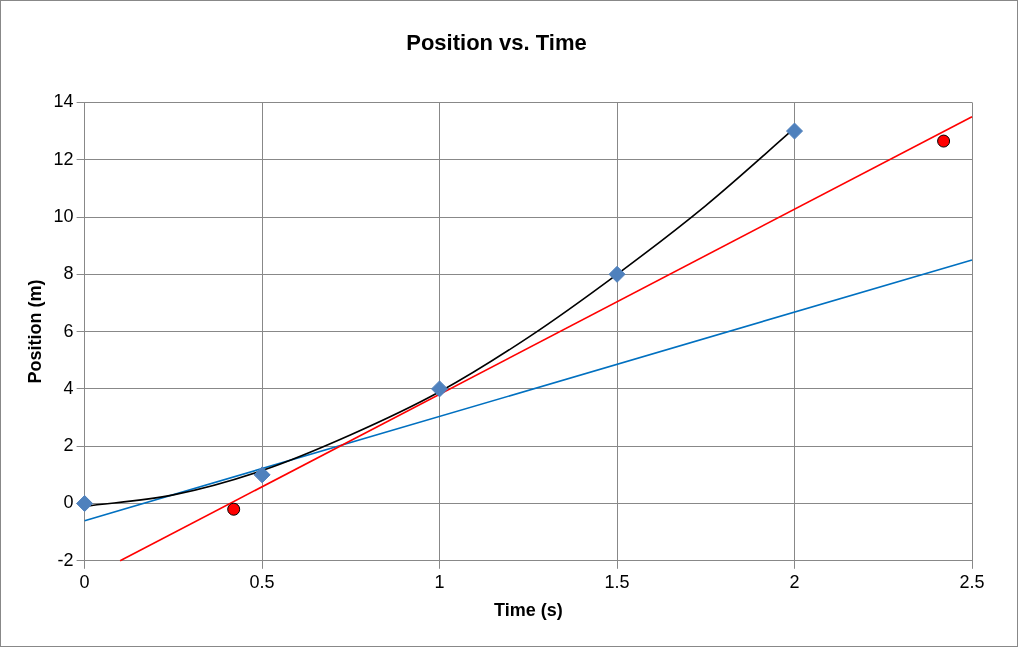 Image resolution: width=1018 pixels, height=647 pixels. I want to click on x-tick-label: 1, so click(439, 581).